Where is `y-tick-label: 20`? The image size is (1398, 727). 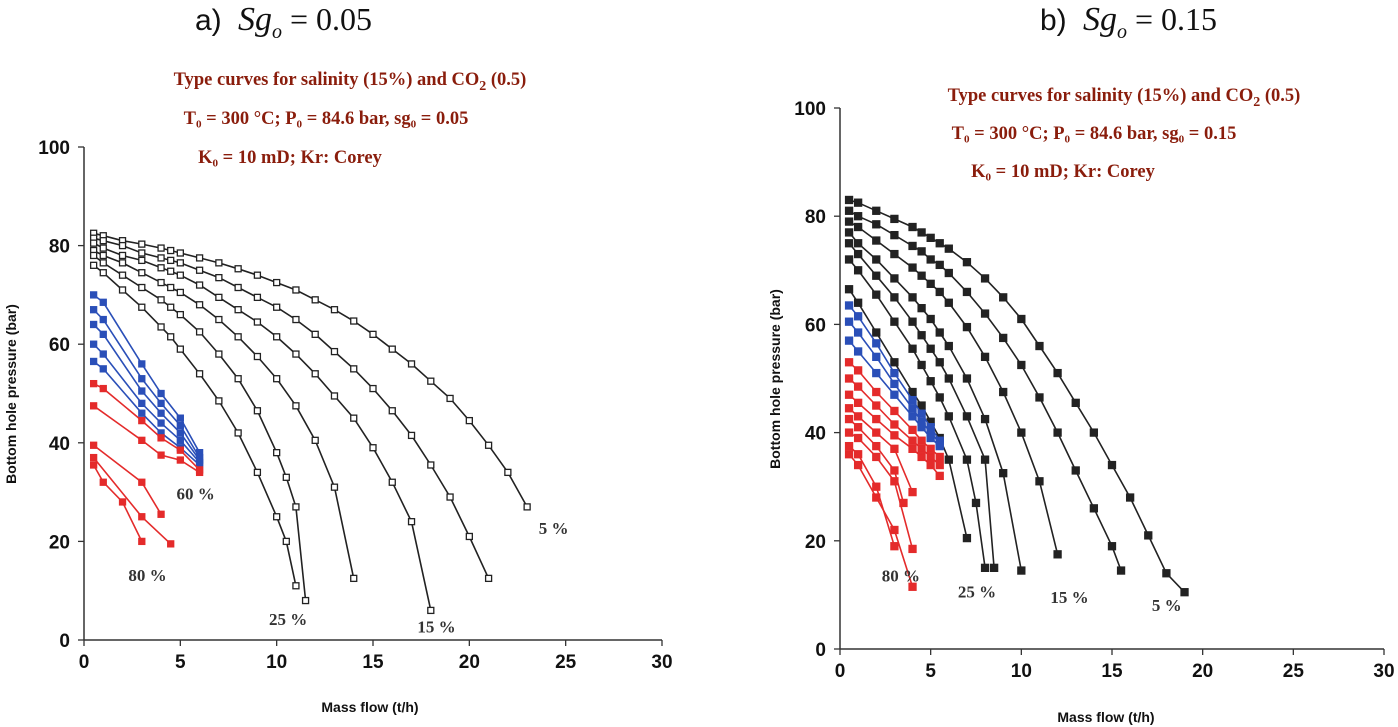 y-tick-label: 20 is located at coordinates (59, 542).